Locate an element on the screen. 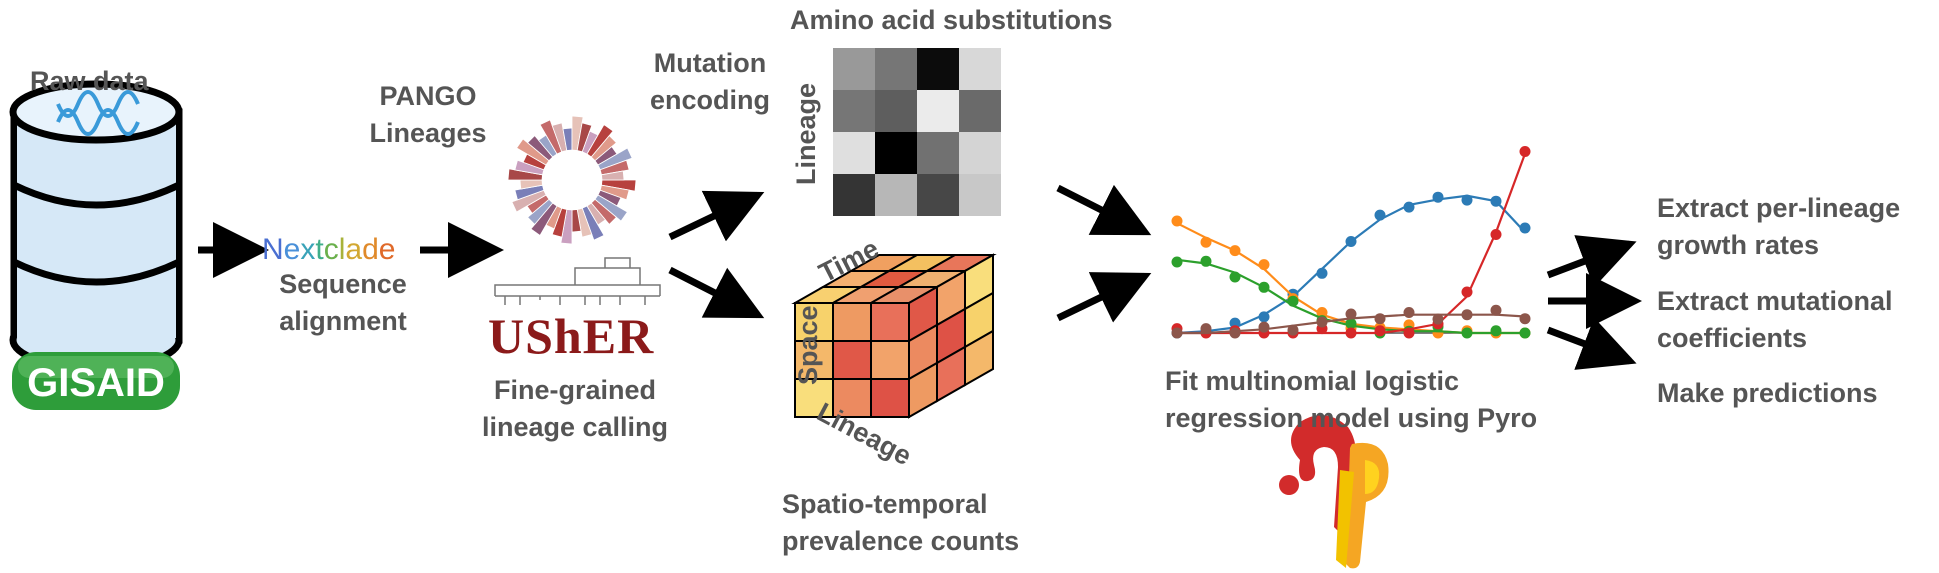  nextclade-logo-letter: d is located at coordinates (370, 249).